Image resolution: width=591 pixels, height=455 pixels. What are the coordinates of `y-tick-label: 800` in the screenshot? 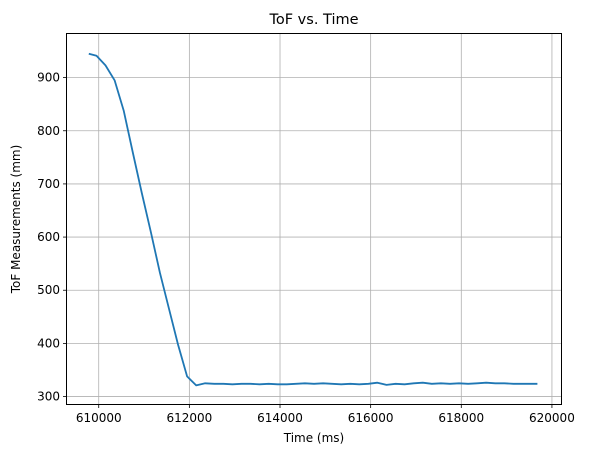 It's located at (48, 131).